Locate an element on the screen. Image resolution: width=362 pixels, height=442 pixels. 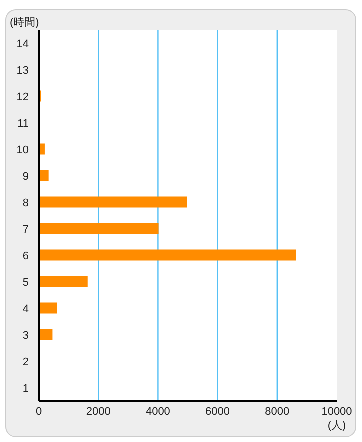
y-tick-label: 14 is located at coordinates (22, 44).